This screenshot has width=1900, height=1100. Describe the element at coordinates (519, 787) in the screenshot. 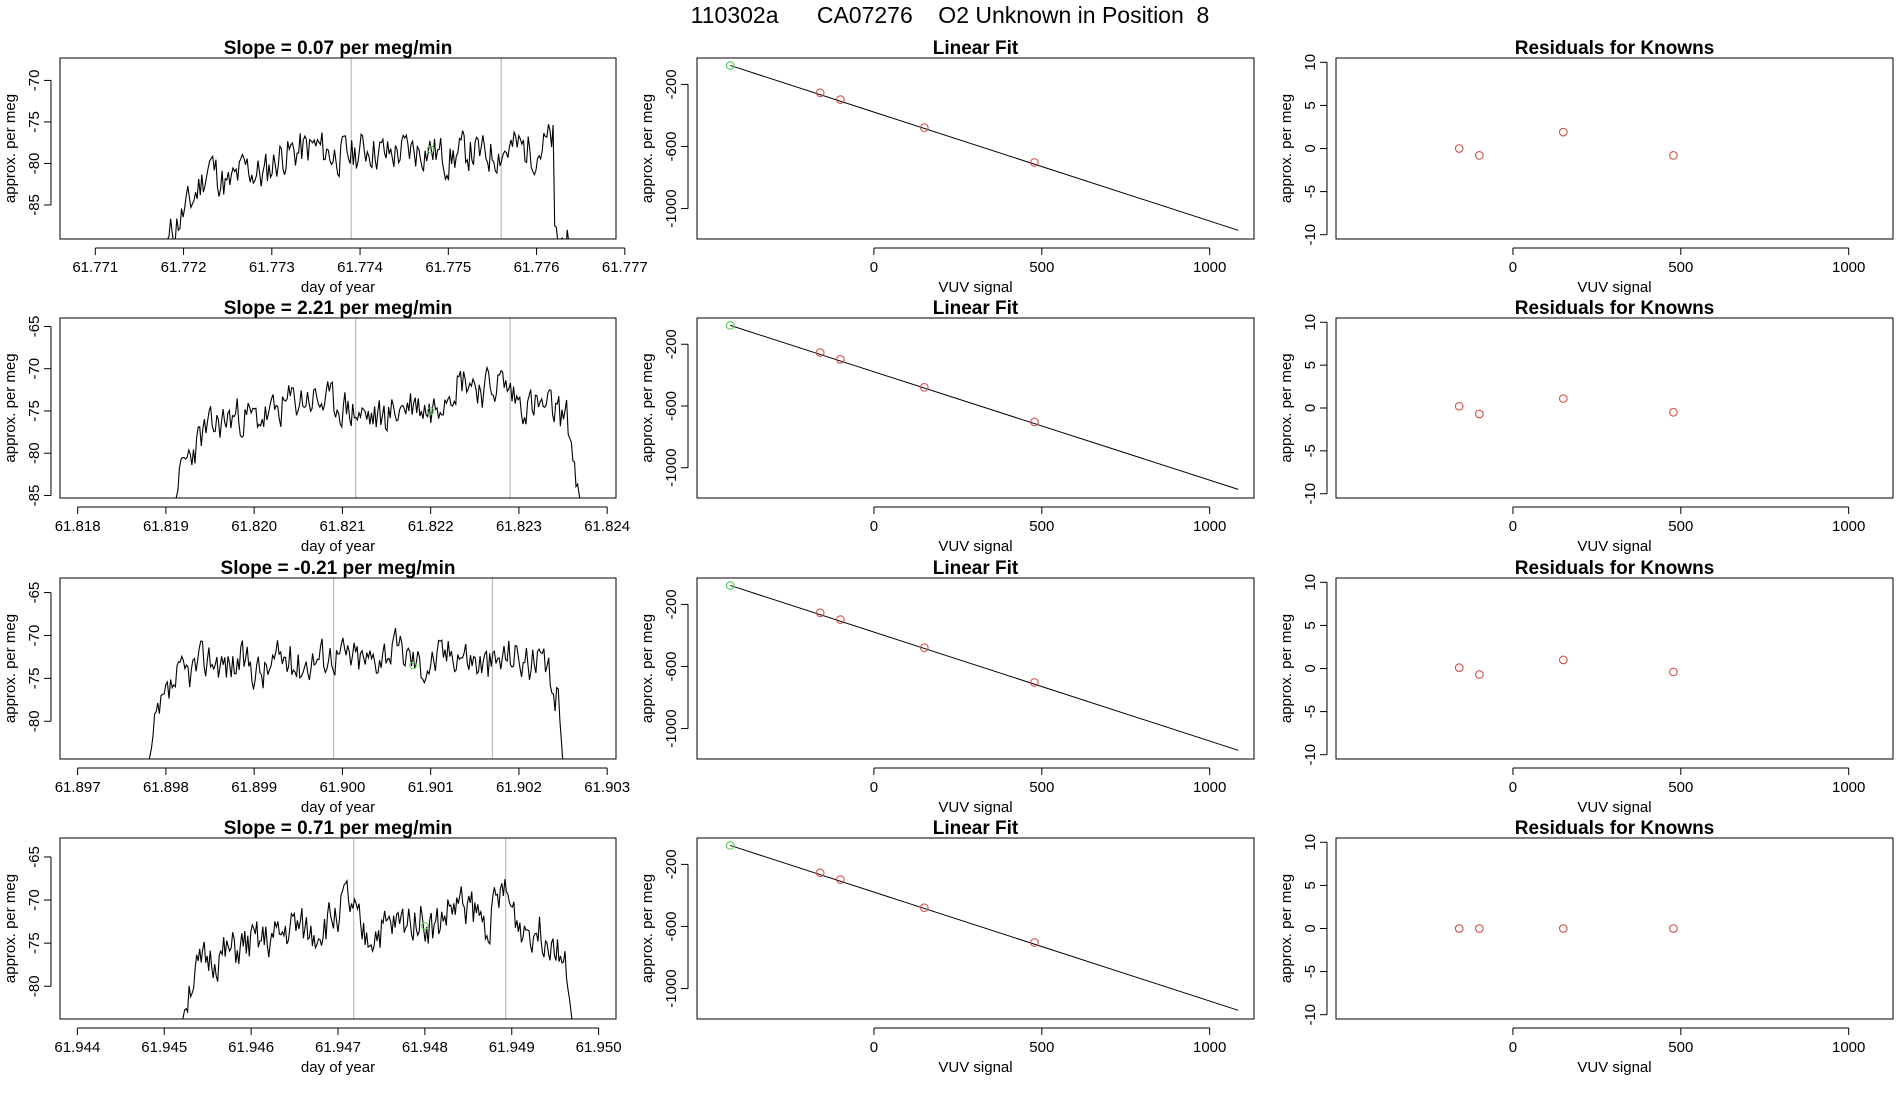

I see `x-tick-label: 61.902` at that location.